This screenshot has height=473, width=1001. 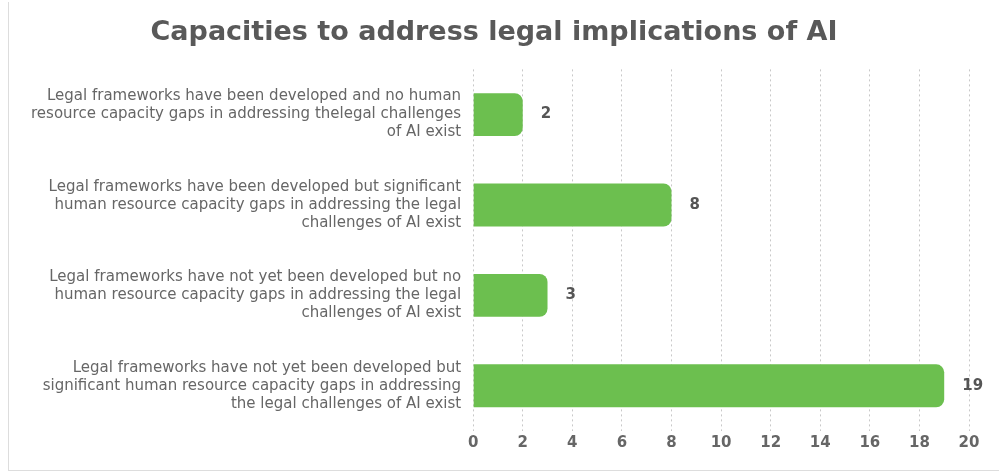 What do you see at coordinates (252, 384) in the screenshot?
I see `y-tick-label: Legal frameworks have not yet been developed but significant human resource capacity gaps in addressing the legal challenges of AI exist` at bounding box center [252, 384].